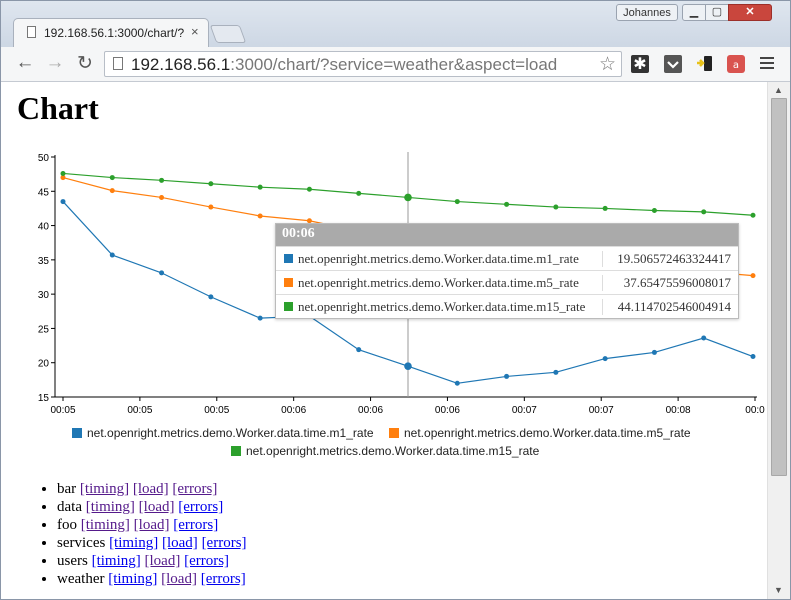  Describe the element at coordinates (58, 108) in the screenshot. I see `page-title: Chart` at that location.